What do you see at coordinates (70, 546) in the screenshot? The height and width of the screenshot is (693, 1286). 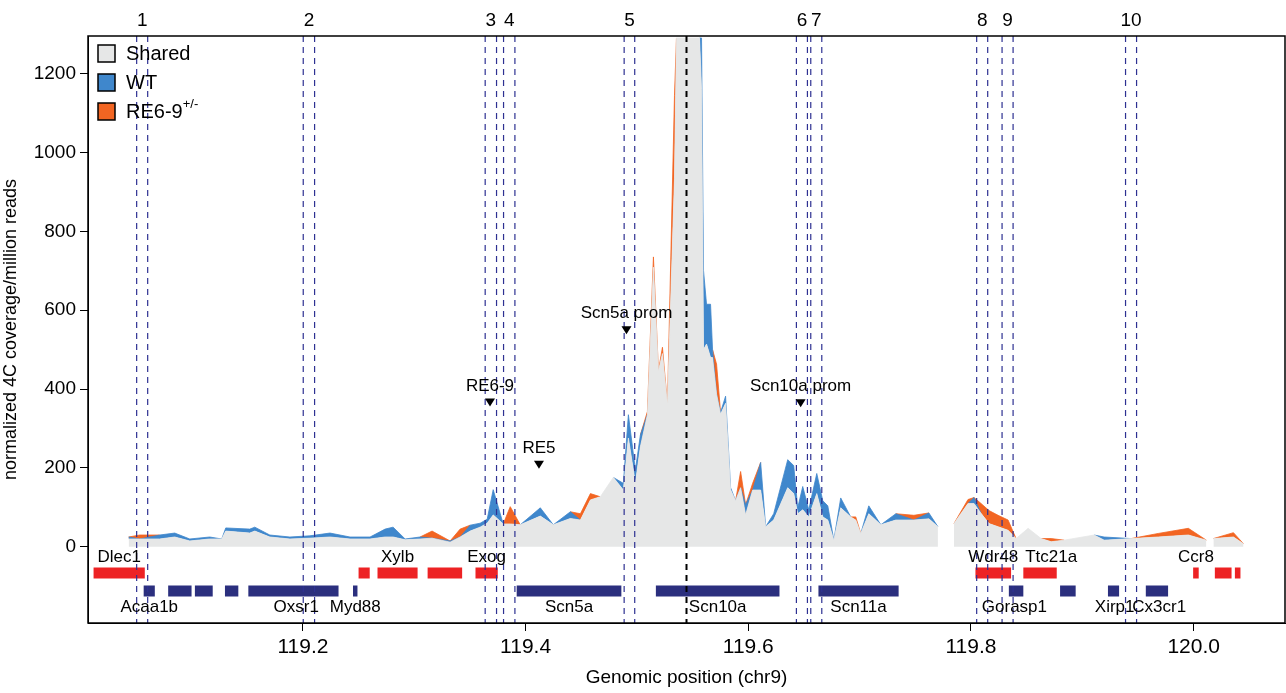 I see `y-tick-label: 0` at bounding box center [70, 546].